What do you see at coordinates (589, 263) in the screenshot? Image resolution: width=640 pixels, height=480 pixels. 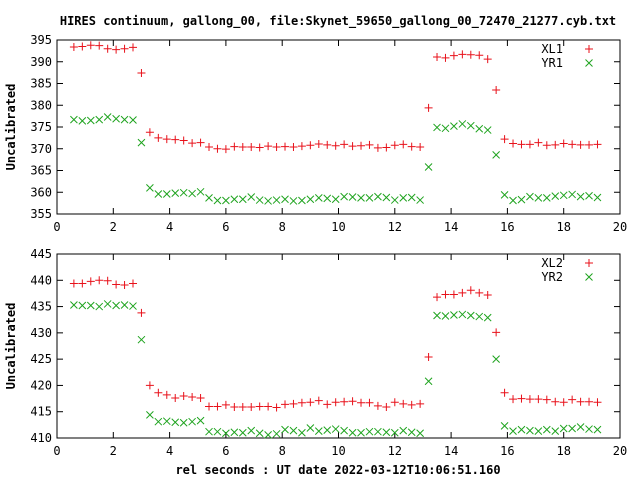 I see `legend-marker-xl2` at bounding box center [589, 263].